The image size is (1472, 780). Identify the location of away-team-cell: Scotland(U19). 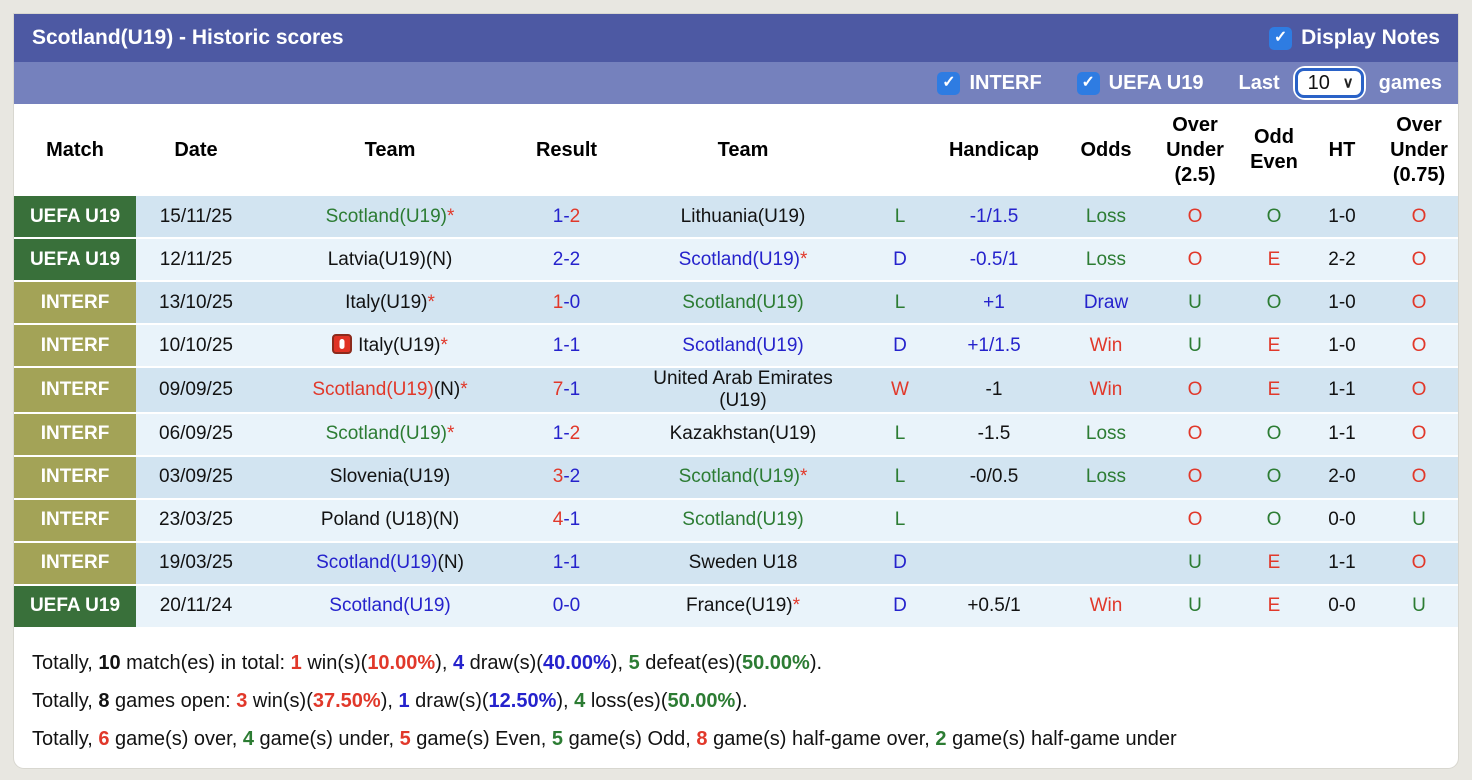
(743, 520).